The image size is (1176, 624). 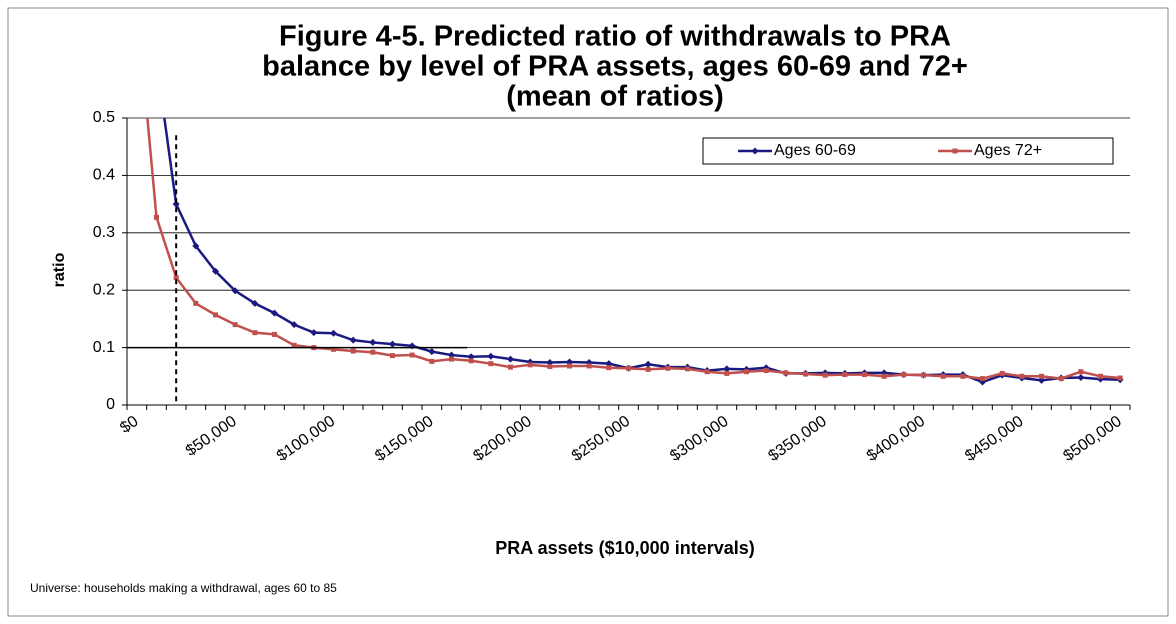 What do you see at coordinates (104, 289) in the screenshot?
I see `y-tick-label: 0.2` at bounding box center [104, 289].